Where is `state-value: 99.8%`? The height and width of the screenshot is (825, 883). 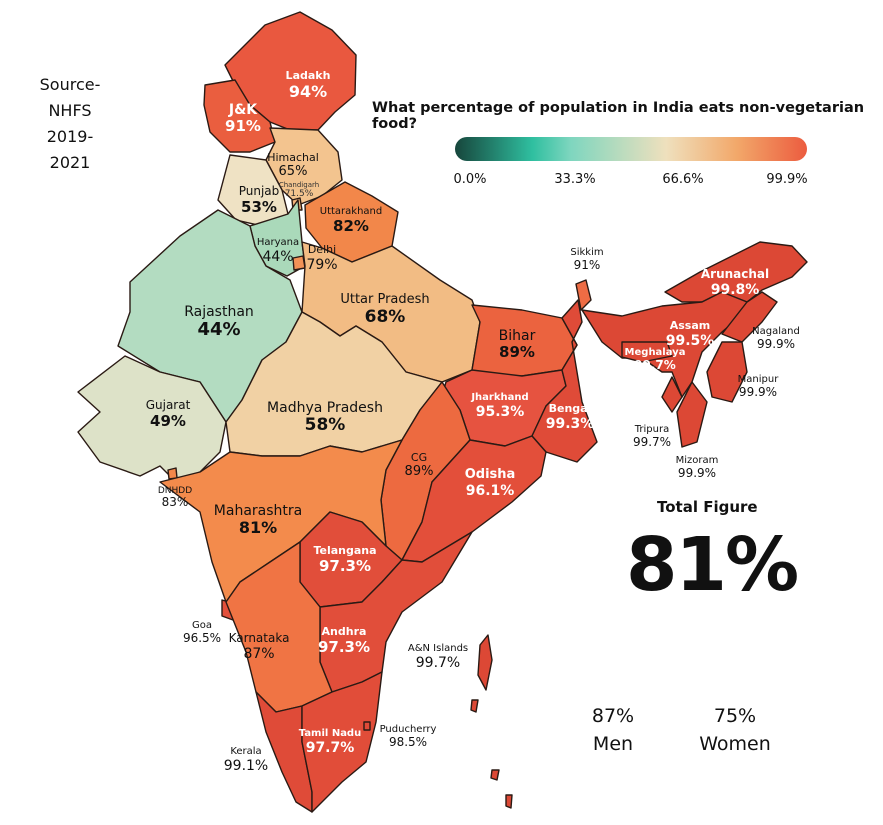 state-value: 99.8% is located at coordinates (735, 289).